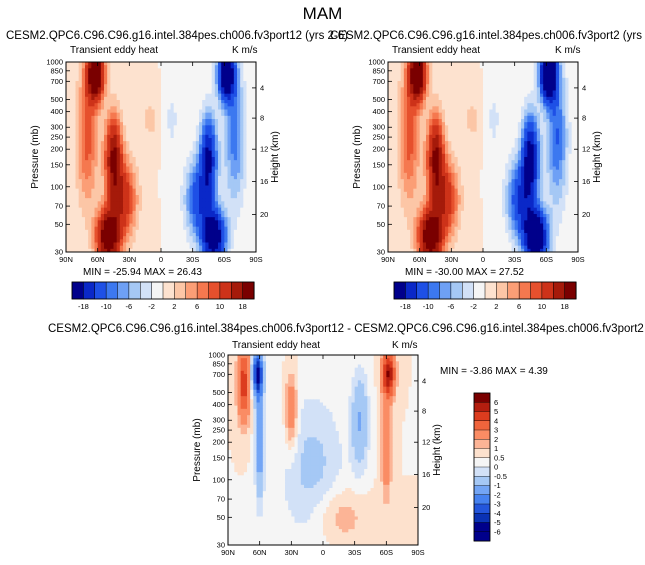 Image resolution: width=645 pixels, height=565 pixels. Describe the element at coordinates (597, 157) in the screenshot. I see `height-axis-title: Height (km)` at that location.